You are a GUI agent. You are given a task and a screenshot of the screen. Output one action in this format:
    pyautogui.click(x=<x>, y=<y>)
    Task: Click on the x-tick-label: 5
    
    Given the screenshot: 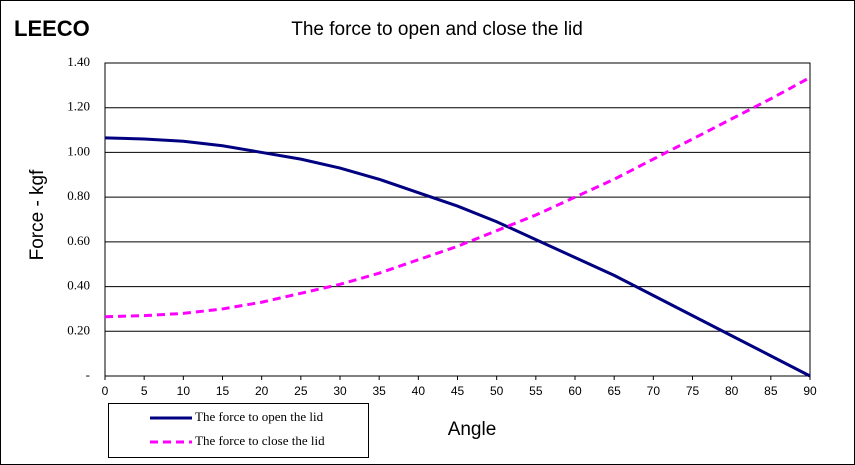 What is the action you would take?
    pyautogui.click(x=144, y=391)
    